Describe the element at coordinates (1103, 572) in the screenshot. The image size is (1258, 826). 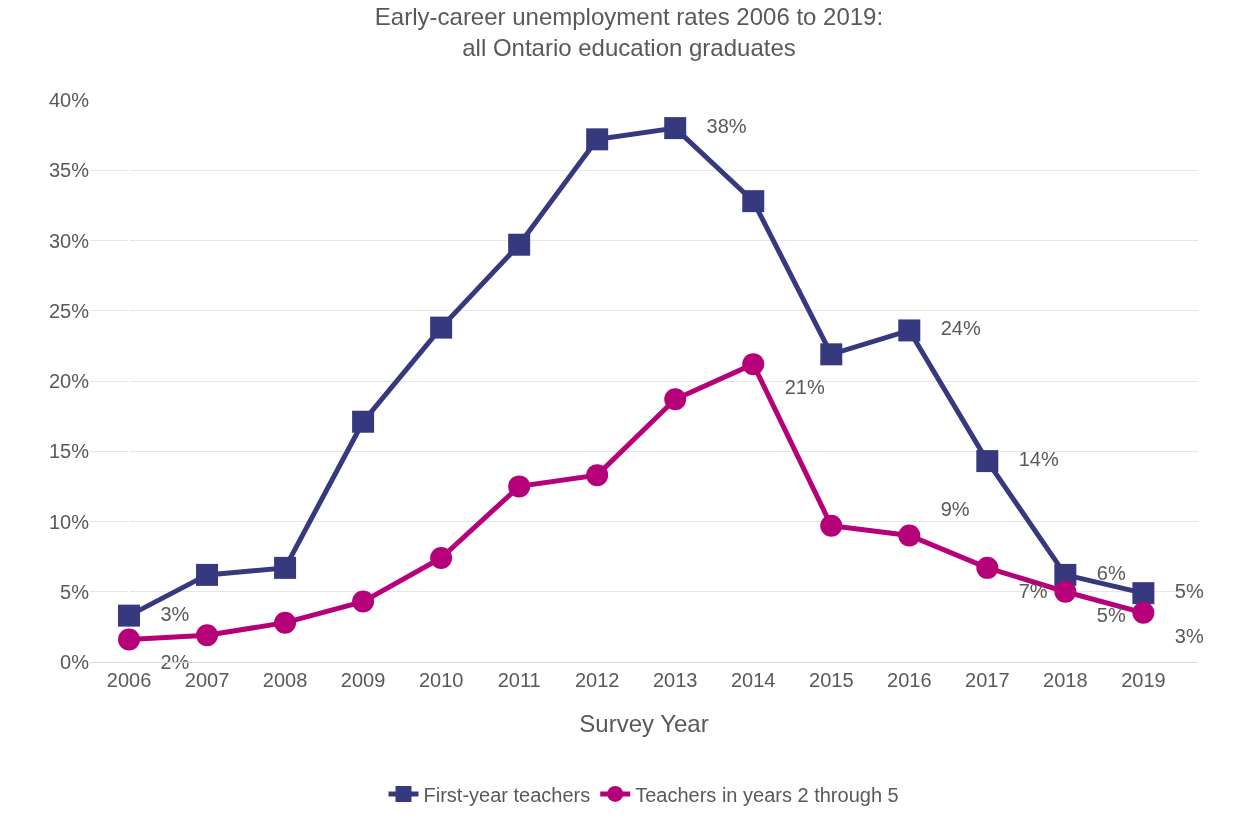
I see `data-label: 6%` at that location.